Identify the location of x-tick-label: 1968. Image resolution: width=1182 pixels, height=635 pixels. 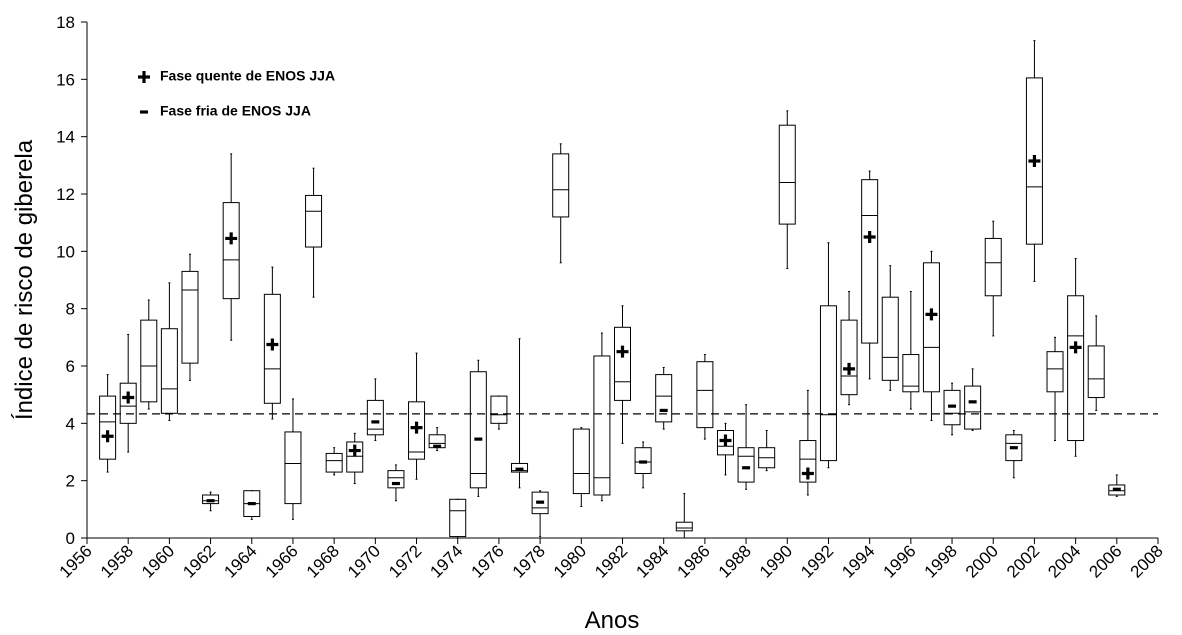
(323, 561).